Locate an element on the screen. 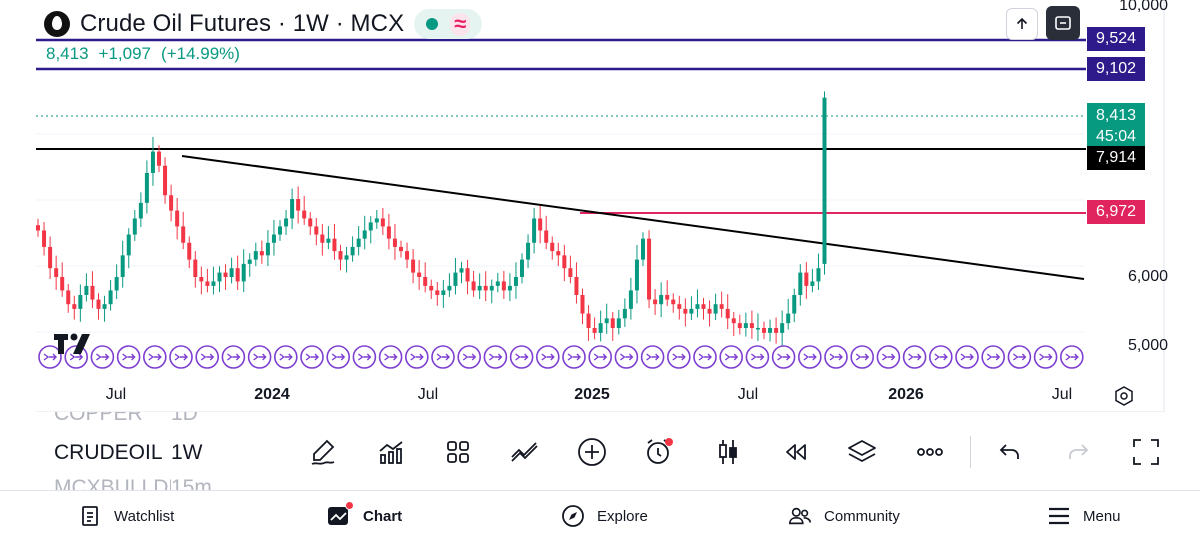 The width and height of the screenshot is (1200, 540). more-icon is located at coordinates (930, 452).